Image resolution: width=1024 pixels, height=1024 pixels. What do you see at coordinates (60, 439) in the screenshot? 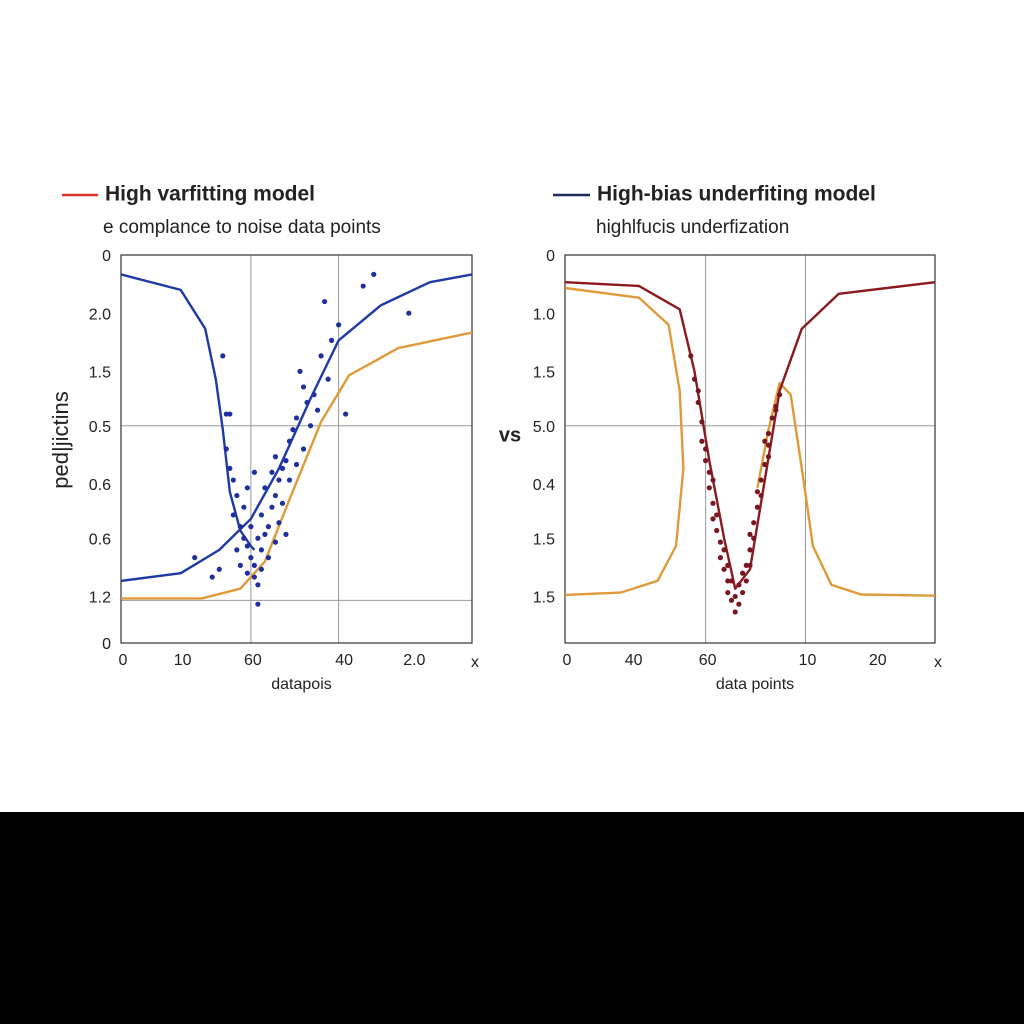
I see `y-axis-label: ped|jictins` at bounding box center [60, 439].